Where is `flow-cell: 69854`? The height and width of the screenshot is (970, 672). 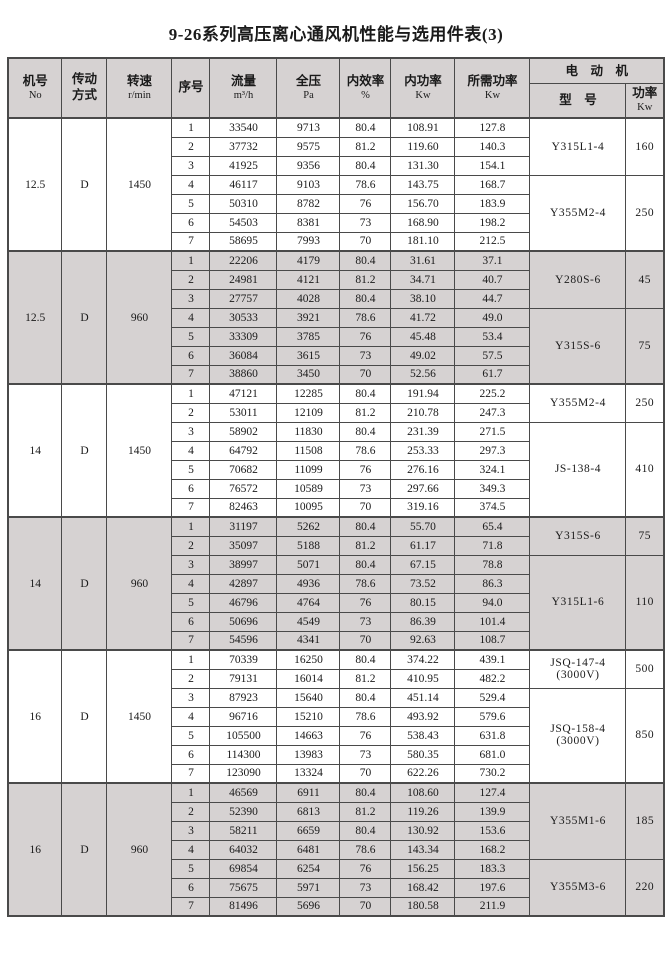 flow-cell: 69854 is located at coordinates (243, 868).